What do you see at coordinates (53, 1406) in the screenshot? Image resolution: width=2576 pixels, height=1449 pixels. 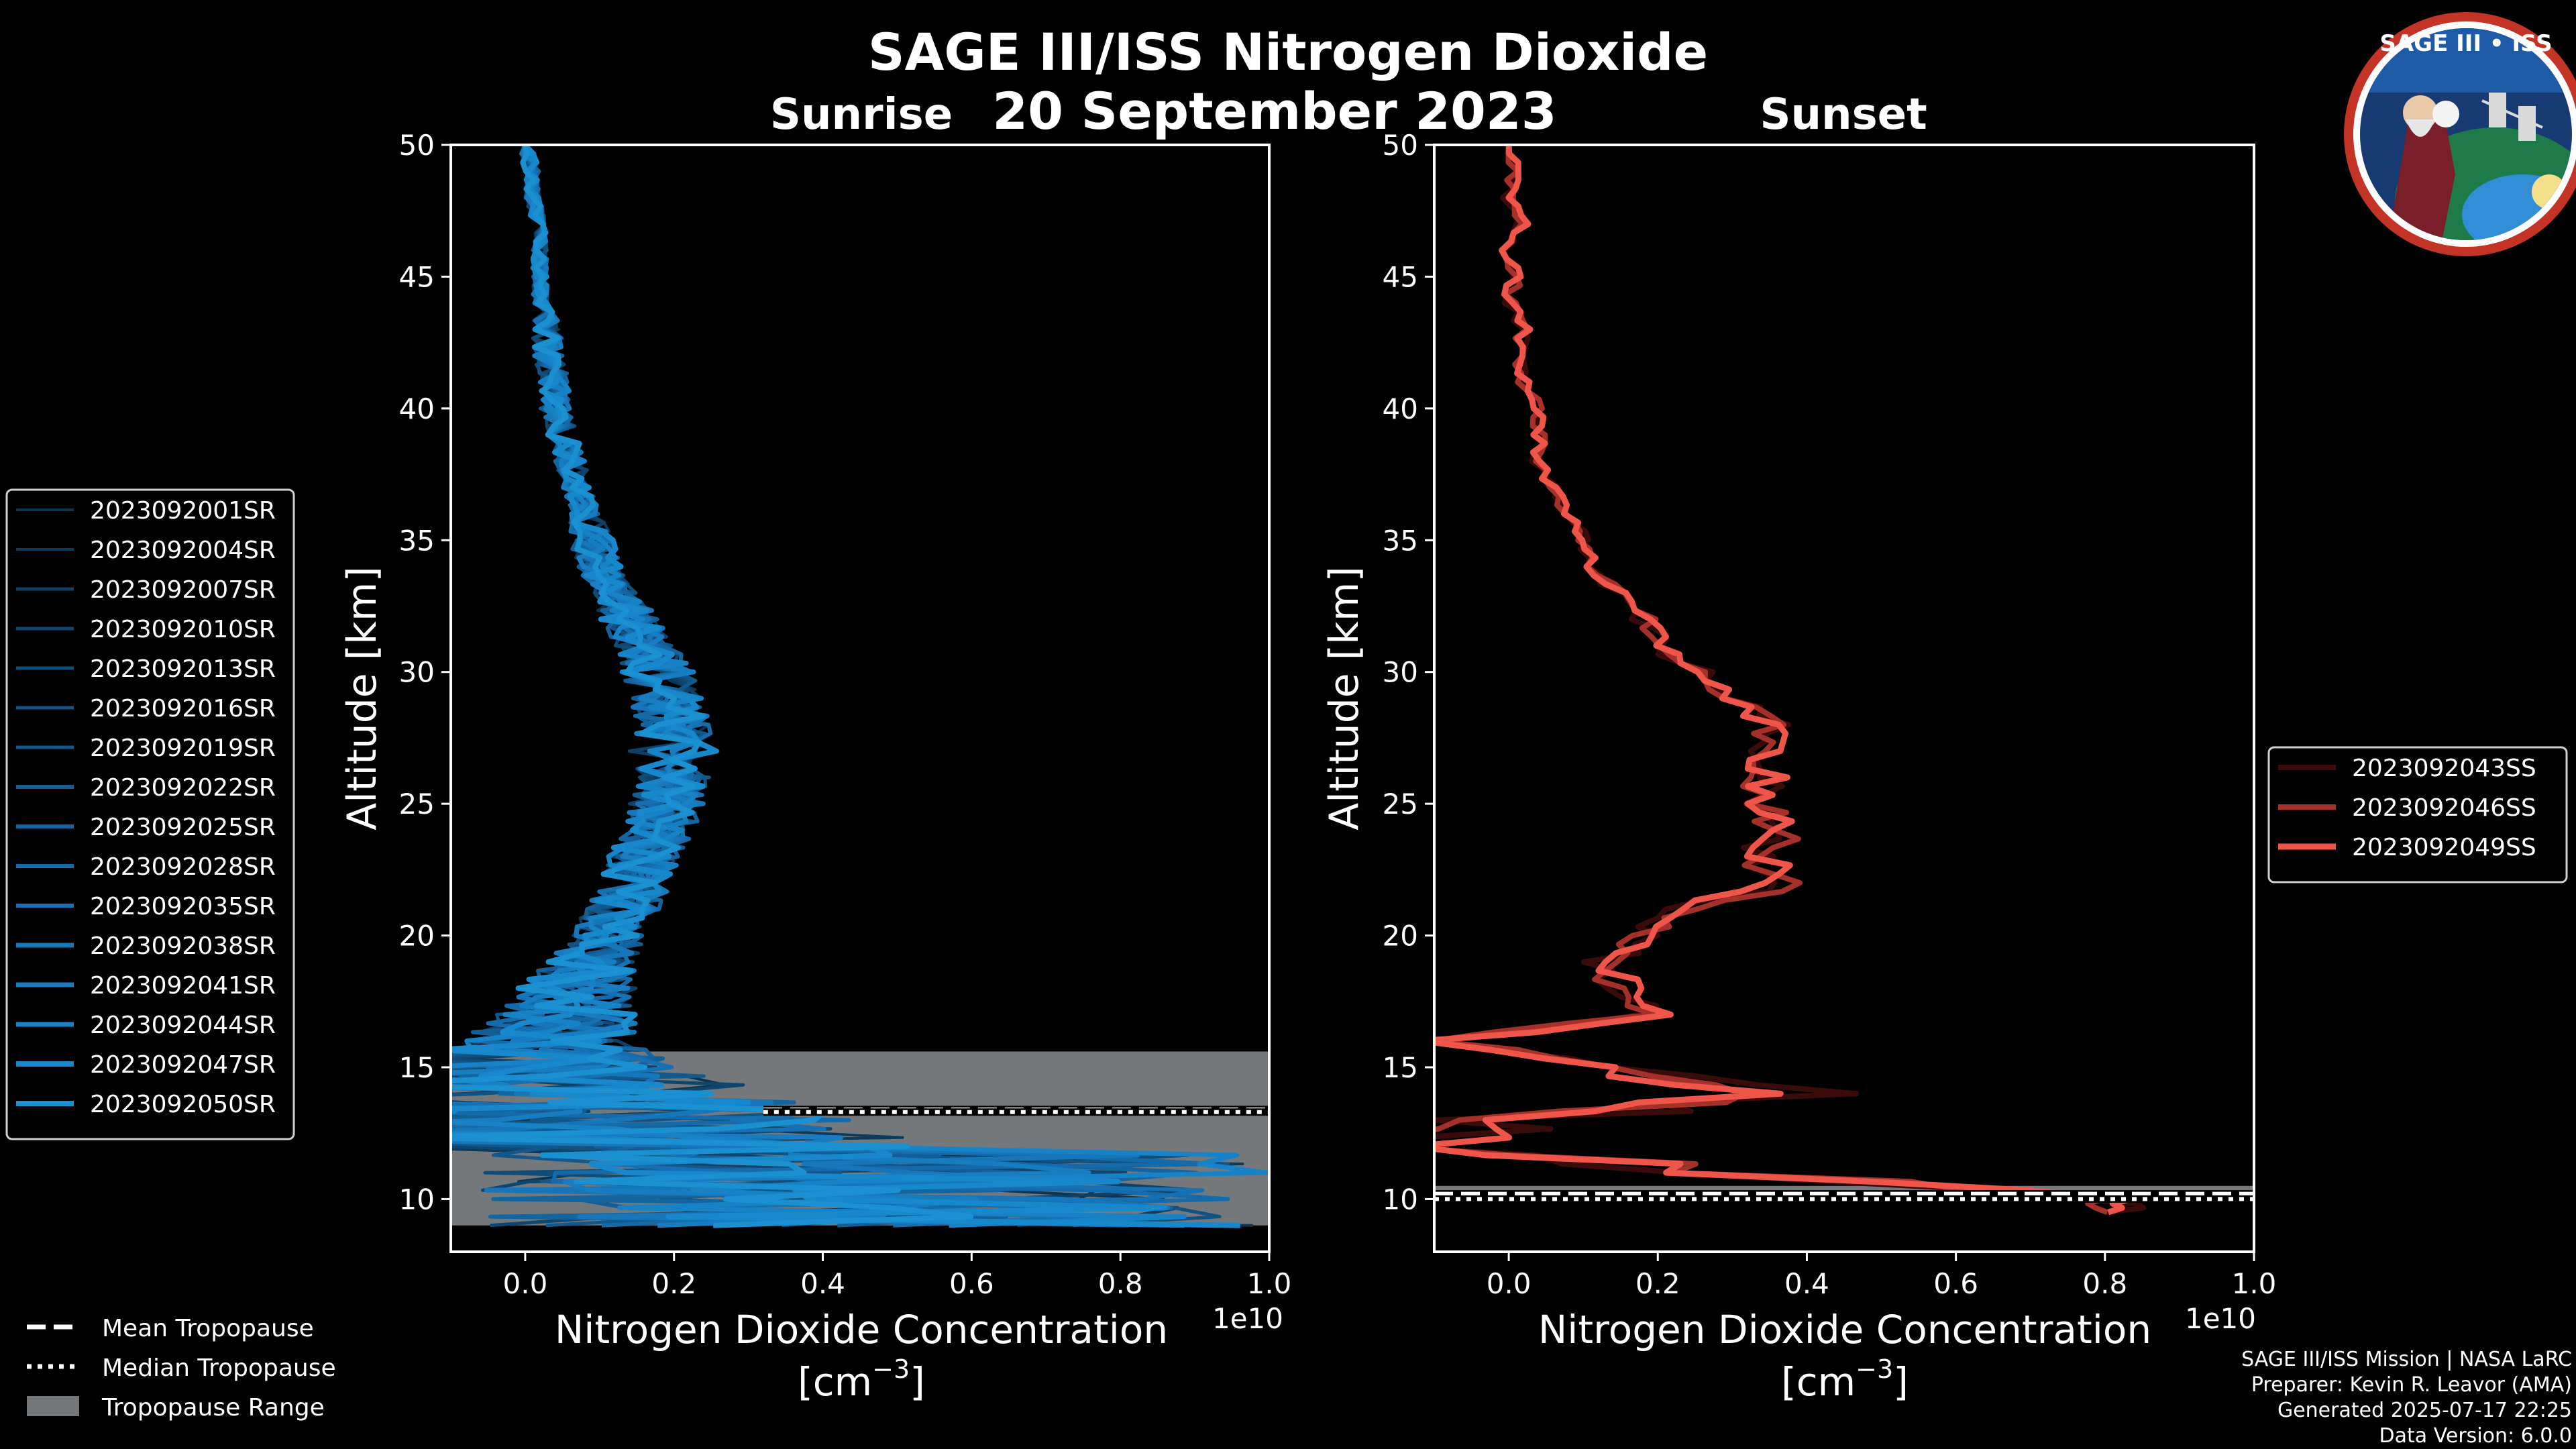 I see `tropopause-range-swatch` at bounding box center [53, 1406].